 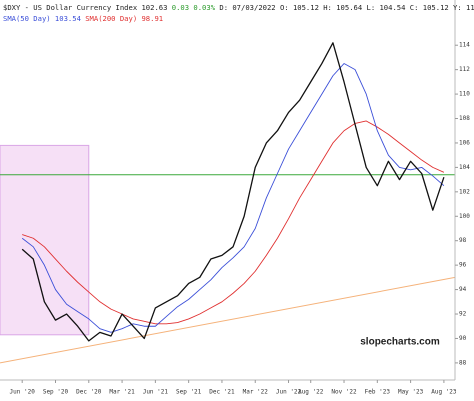 I want to click on header-title: $DXY - US Dollar Currency Index 102.63, so click(x=85, y=7).